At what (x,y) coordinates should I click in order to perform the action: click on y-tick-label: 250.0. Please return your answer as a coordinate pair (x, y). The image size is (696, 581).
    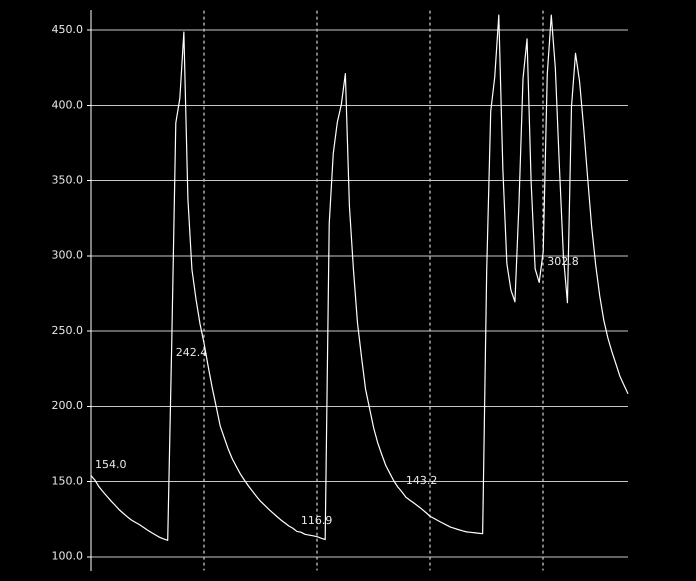
    Looking at the image, I should click on (67, 330).